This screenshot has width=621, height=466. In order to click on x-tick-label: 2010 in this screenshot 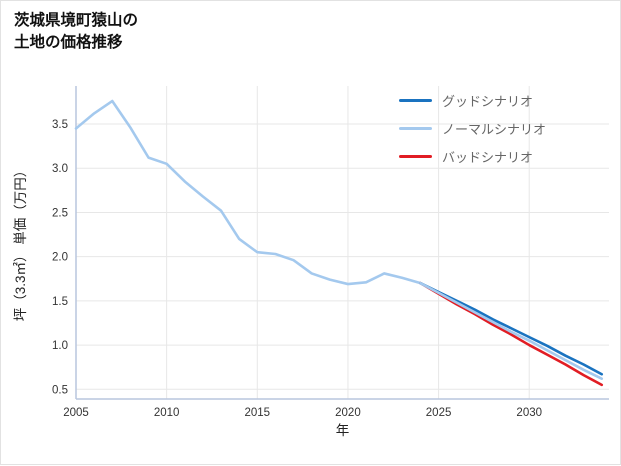, I will do `click(167, 413)`.